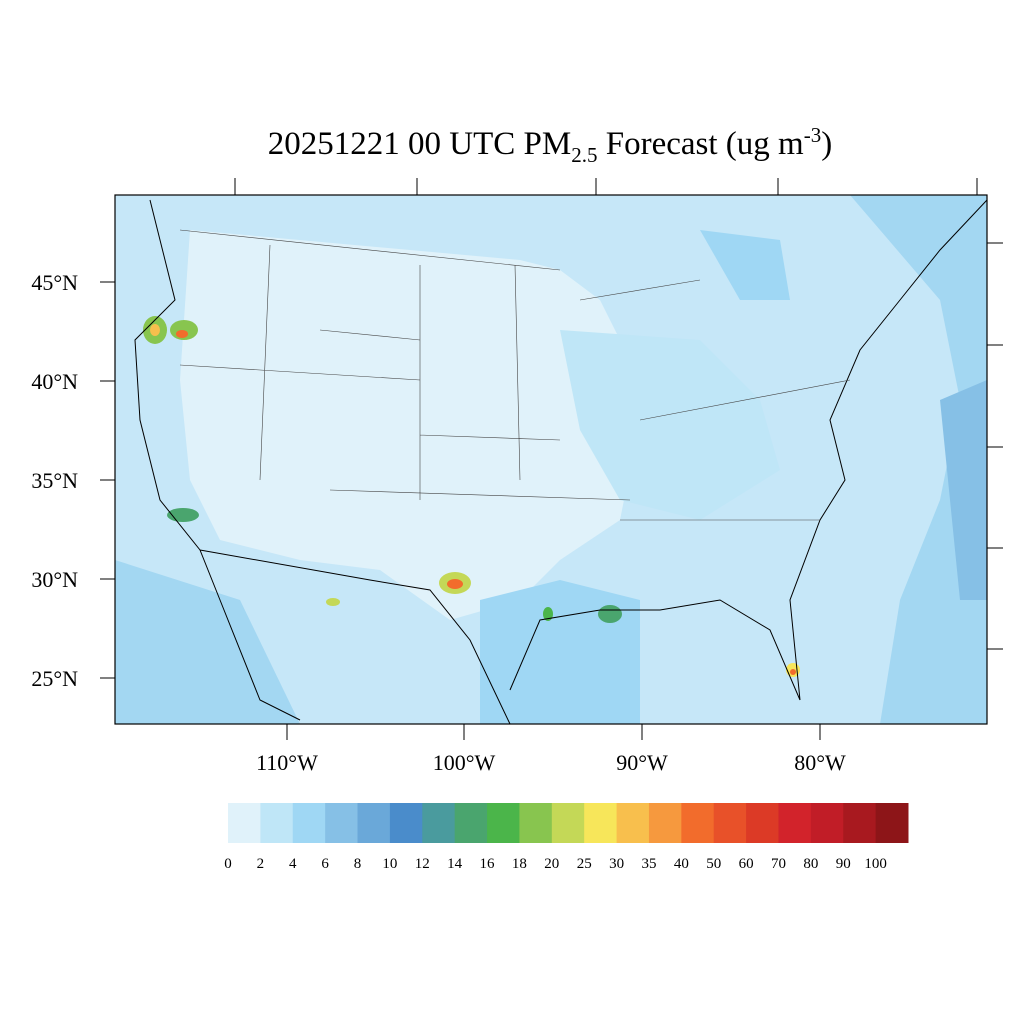 The width and height of the screenshot is (1024, 1029). What do you see at coordinates (701, 144) in the screenshot?
I see `title-after: Forecast (ug m` at bounding box center [701, 144].